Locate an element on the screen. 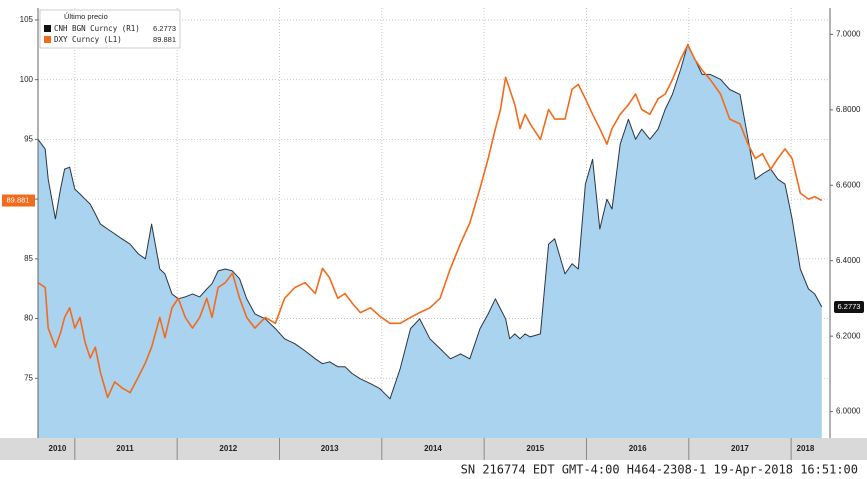  y2-tick-label: 6.0000 is located at coordinates (848, 411).